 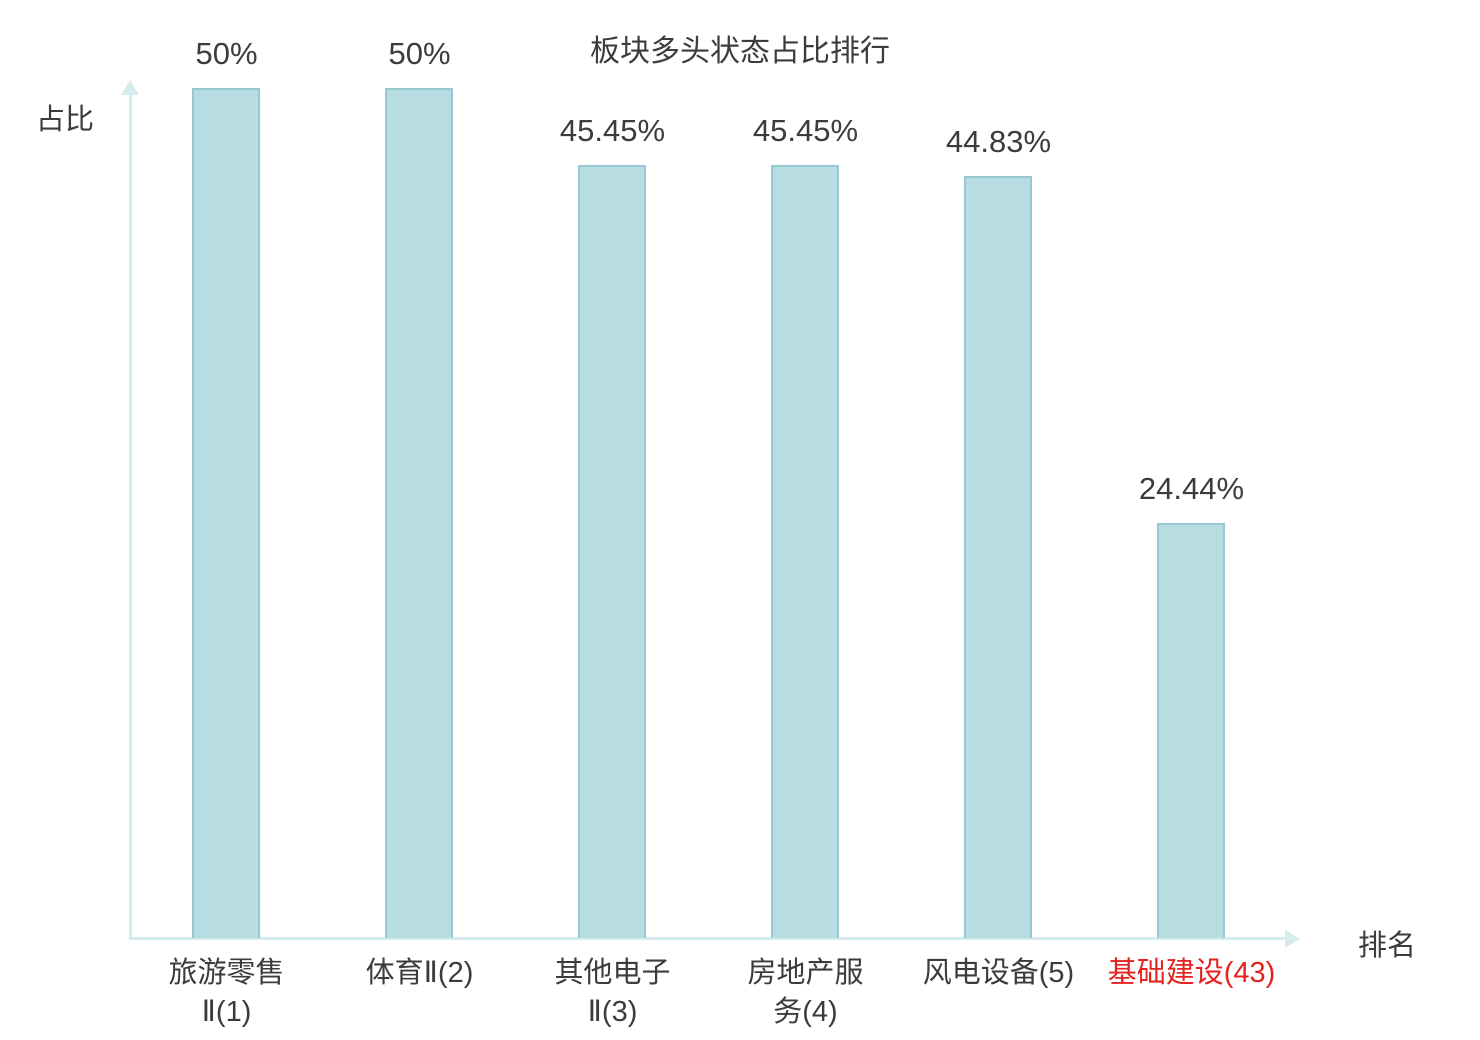 What do you see at coordinates (1387, 946) in the screenshot?
I see `x-axis-label: 排名` at bounding box center [1387, 946].